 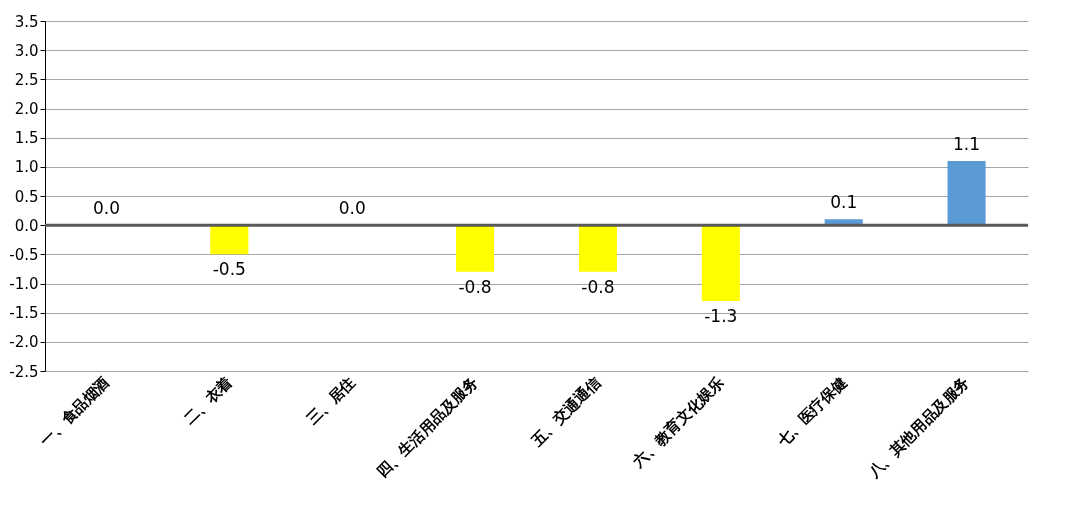 I want to click on y-tick-label: -1.0, so click(x=24, y=284).